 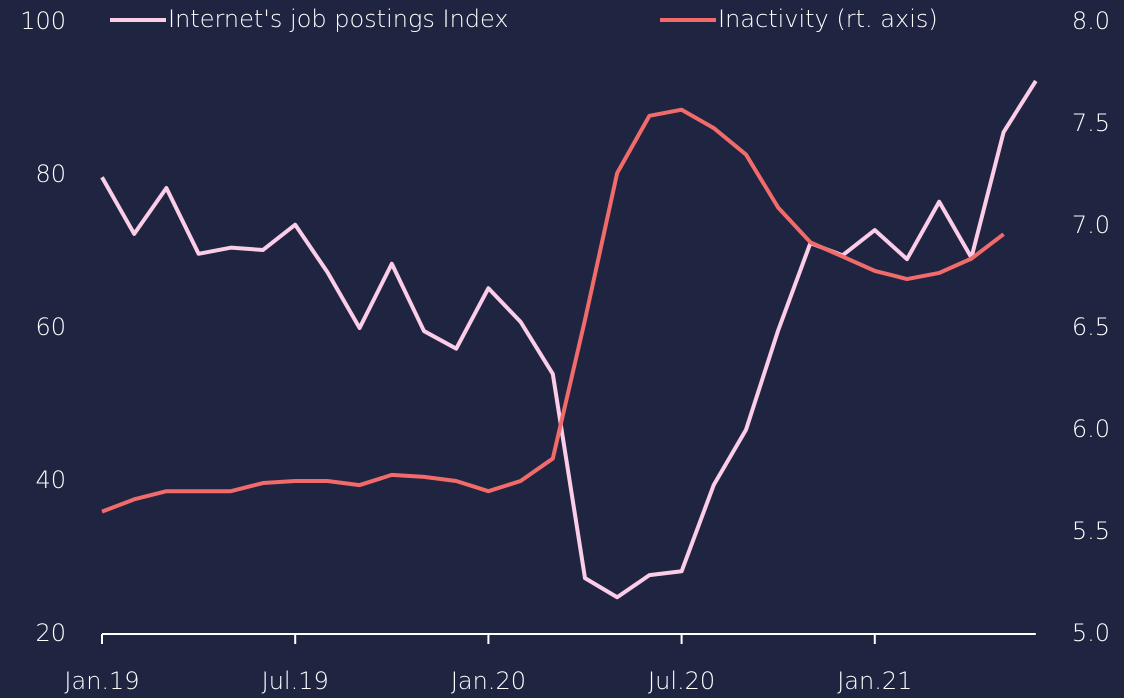 I want to click on x-tick-label: Jul.20, so click(x=681, y=681).